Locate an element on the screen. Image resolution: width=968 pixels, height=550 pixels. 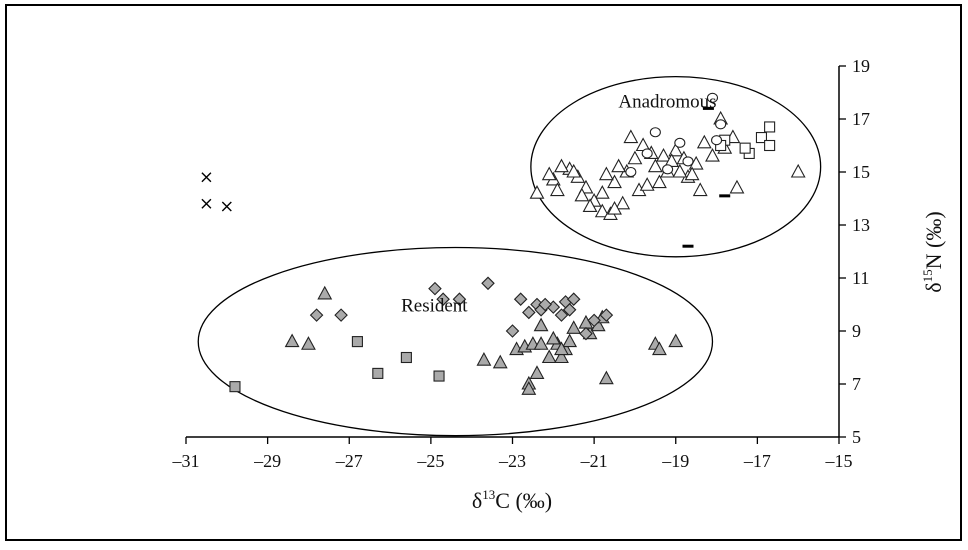
y-axis-label-delta: δ is located at coordinates (933, 287).